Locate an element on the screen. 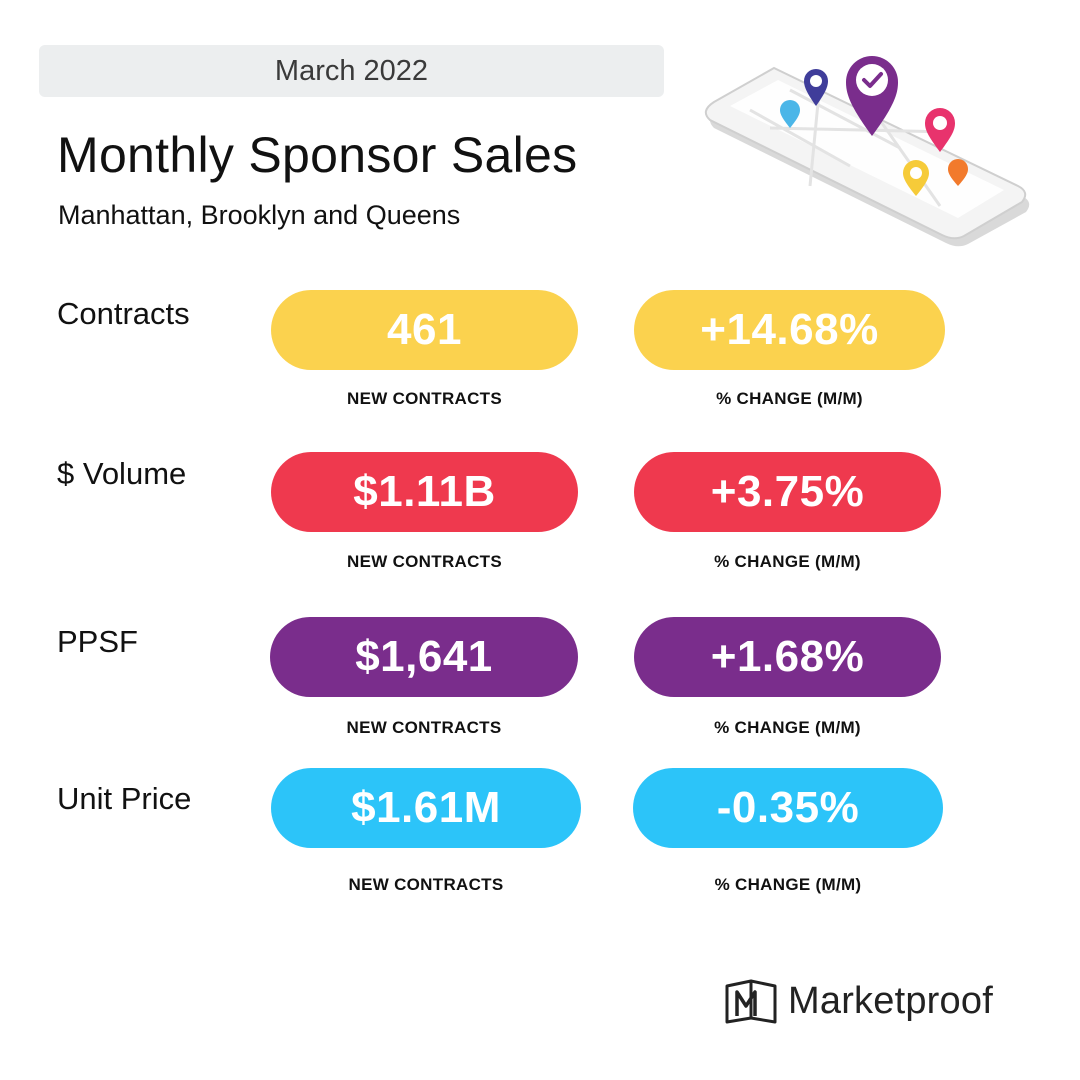 The width and height of the screenshot is (1080, 1080). unit-price-change-pill: -0.35% is located at coordinates (788, 808).